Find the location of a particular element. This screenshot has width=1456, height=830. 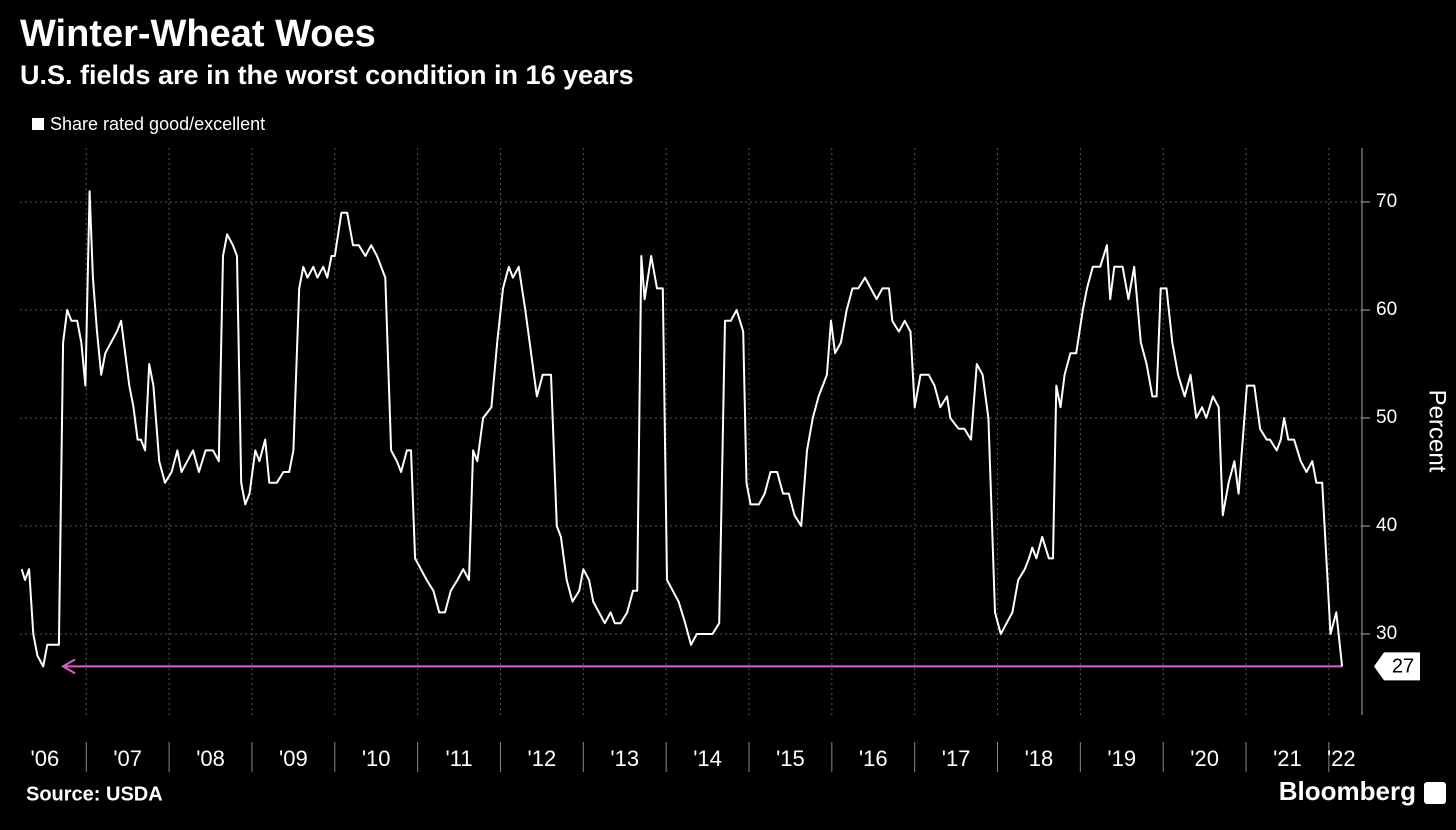

brand: Bloomberg is located at coordinates (1347, 791).